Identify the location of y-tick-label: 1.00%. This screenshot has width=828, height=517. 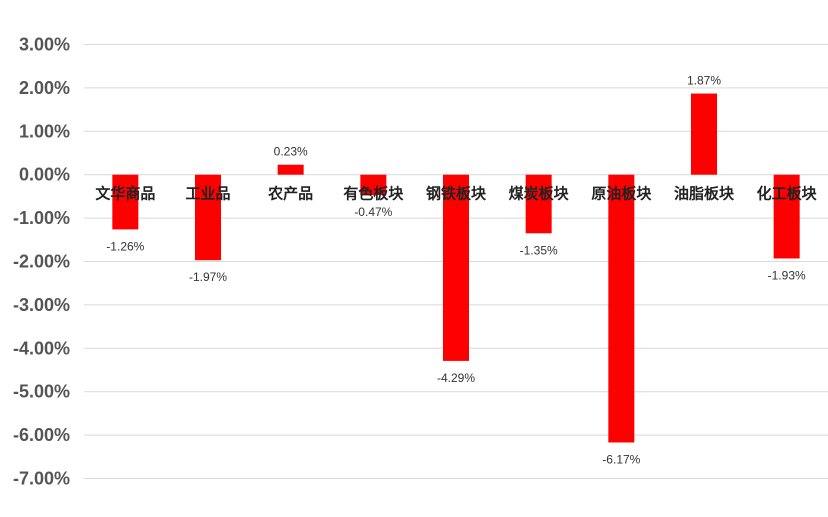
(44, 131).